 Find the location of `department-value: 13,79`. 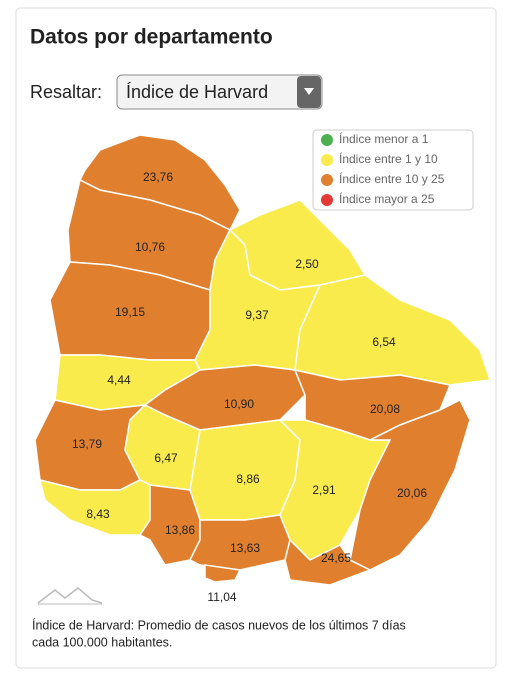

department-value: 13,79 is located at coordinates (87, 444).